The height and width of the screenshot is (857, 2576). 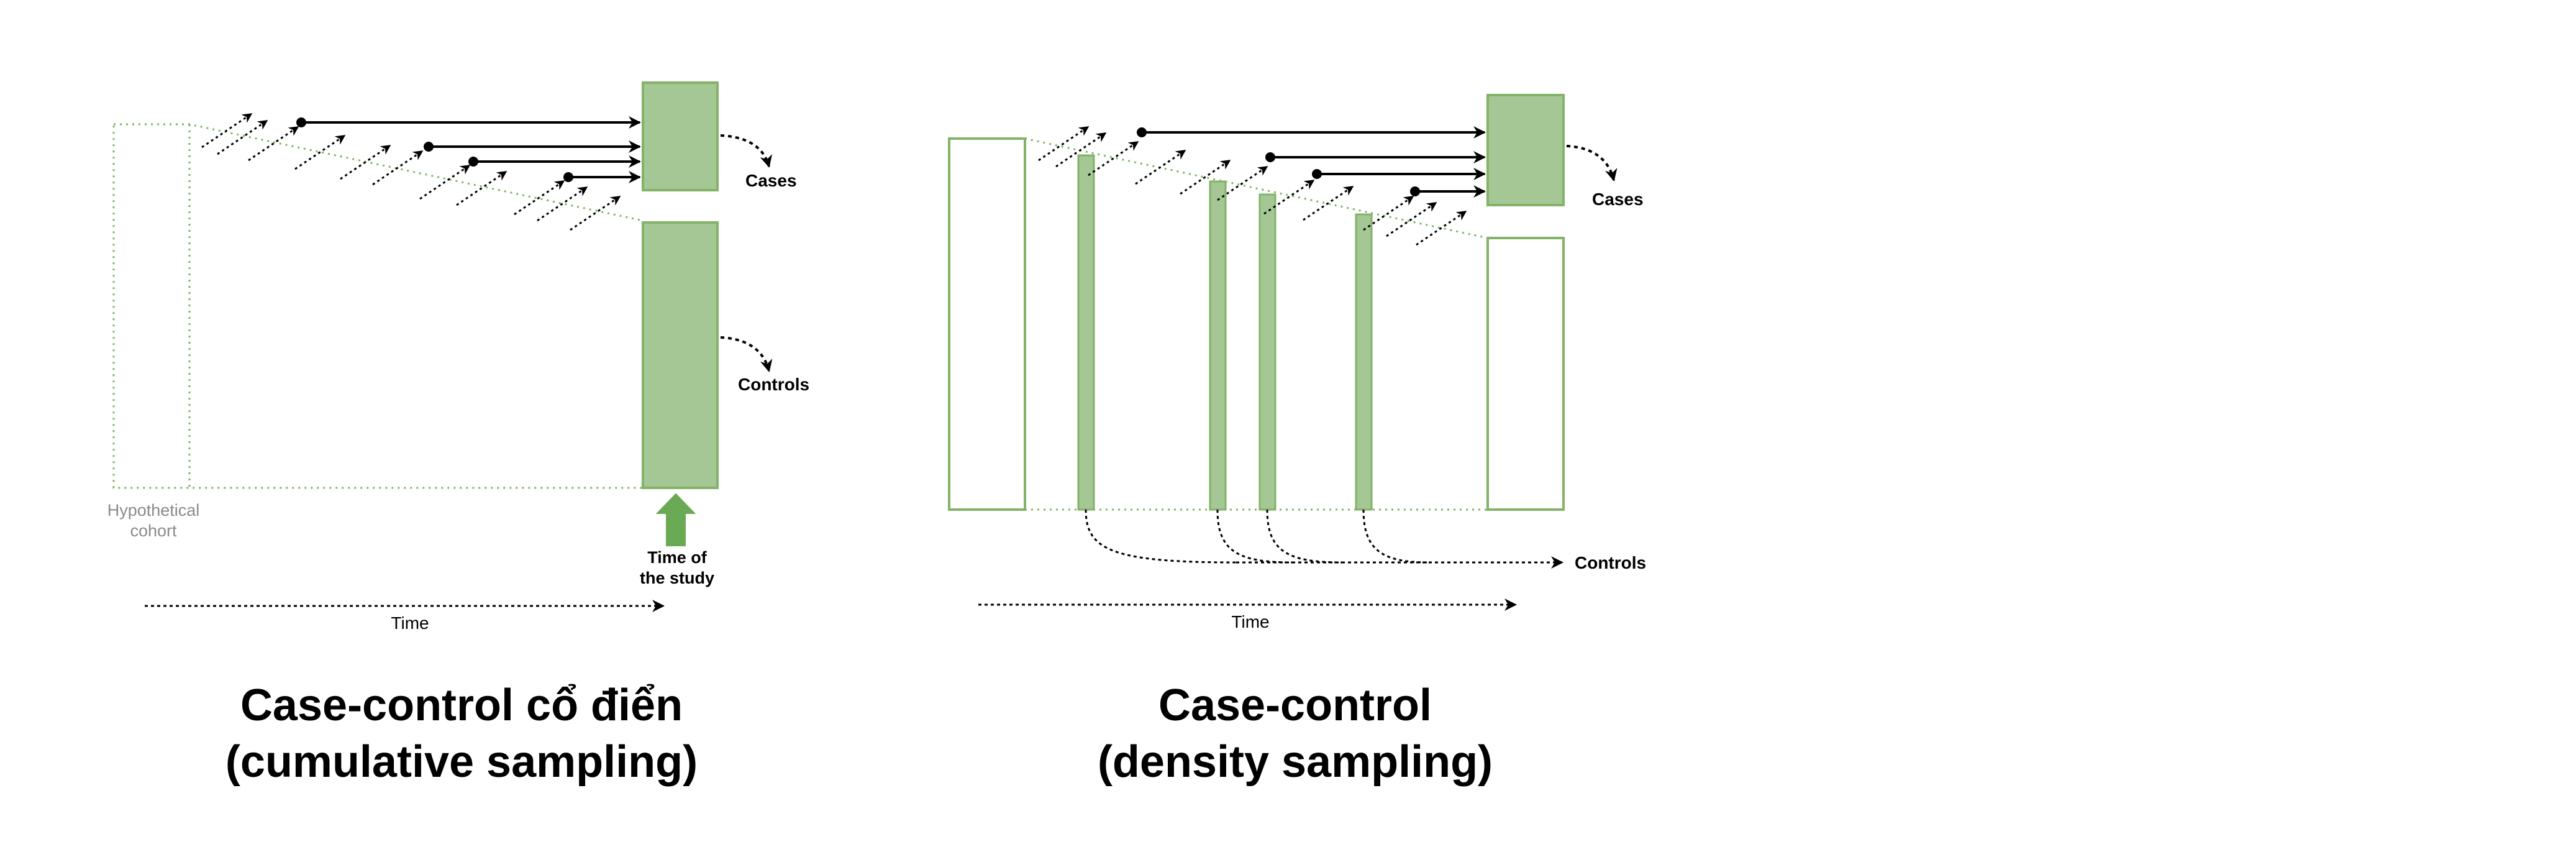 I want to click on cohort-label: Hypothetical, so click(x=153, y=511).